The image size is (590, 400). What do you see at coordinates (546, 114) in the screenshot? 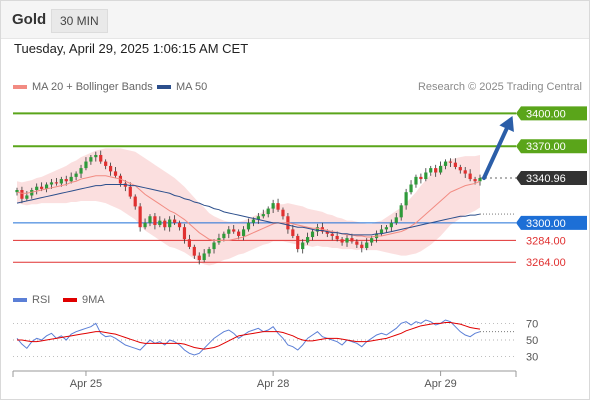
I see `level-label-3400.00: 3400.00` at bounding box center [546, 114].